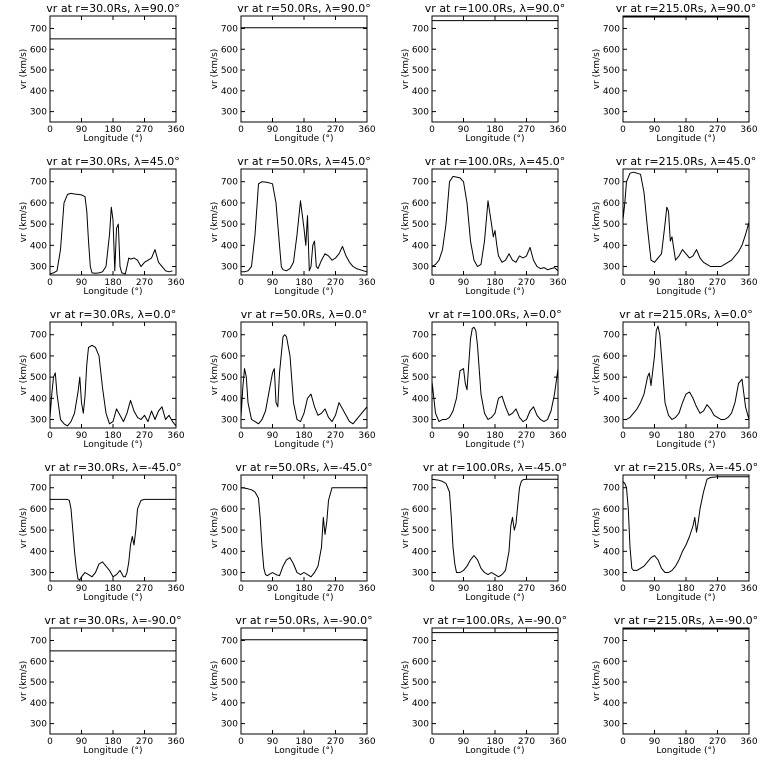  What do you see at coordinates (112, 161) in the screenshot?
I see `chart-title: vr at r=30.0Rs, λ=45.0°` at bounding box center [112, 161].